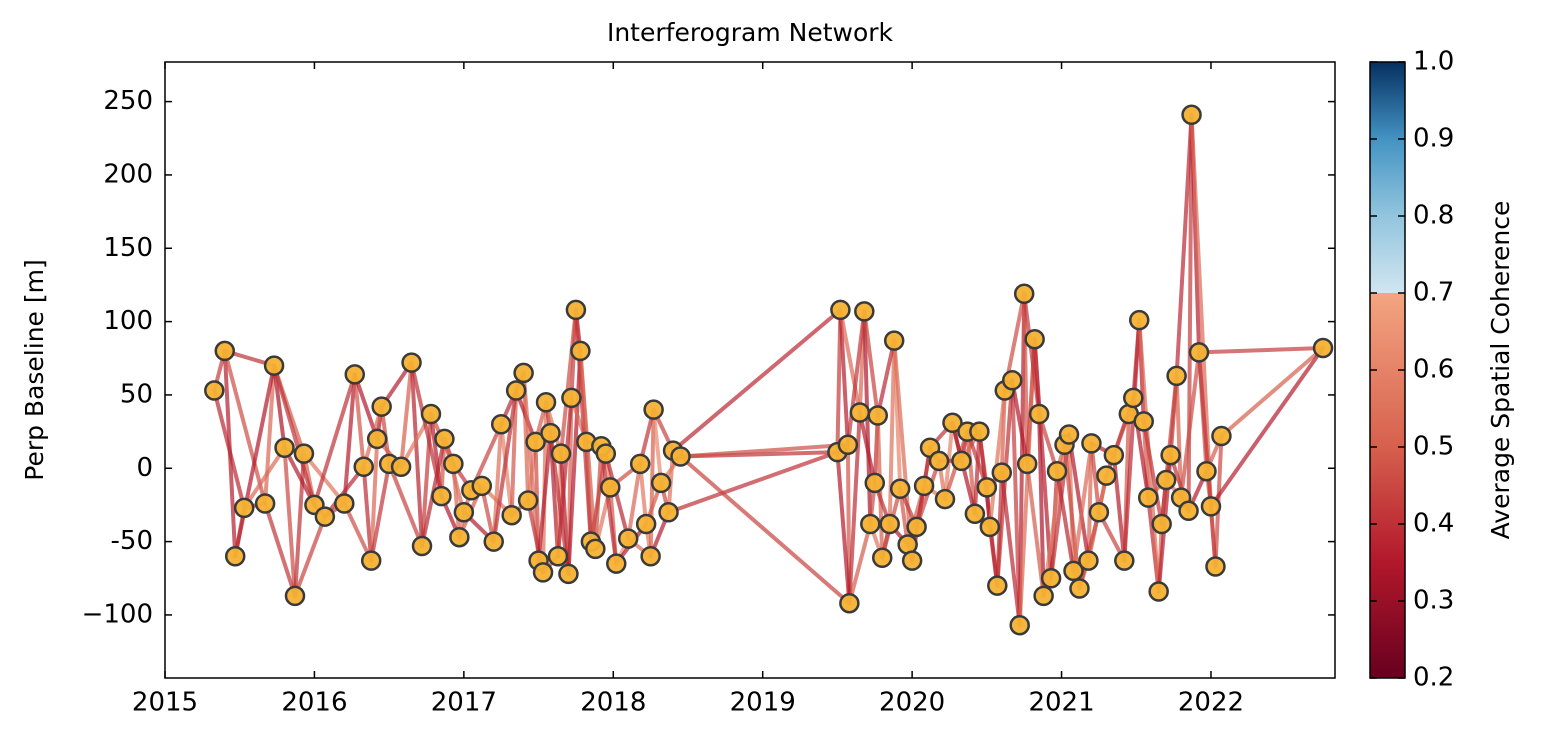 This screenshot has width=1541, height=745. I want to click on y-tick-label: 200, so click(128, 174).